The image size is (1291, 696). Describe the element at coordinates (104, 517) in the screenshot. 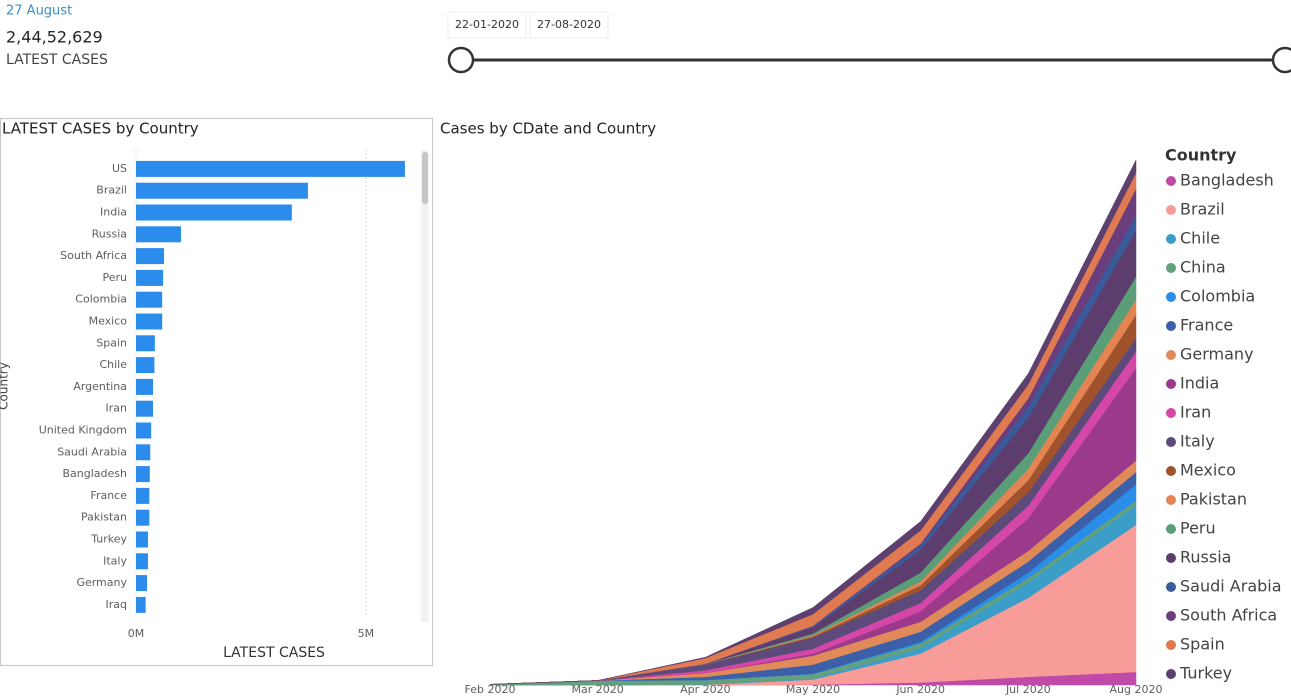

I see `y-tick-label: Pakistan` at that location.